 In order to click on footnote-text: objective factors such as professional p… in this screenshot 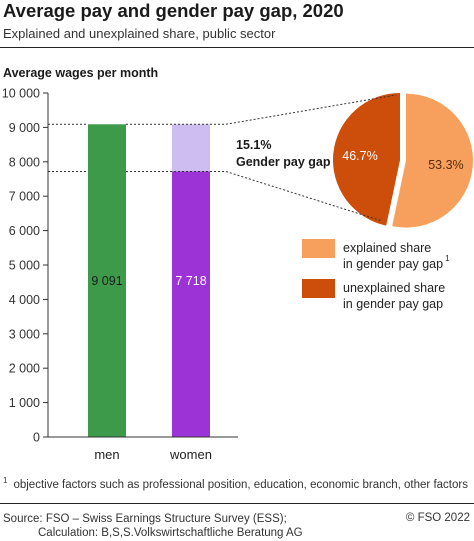, I will do `click(240, 484)`.